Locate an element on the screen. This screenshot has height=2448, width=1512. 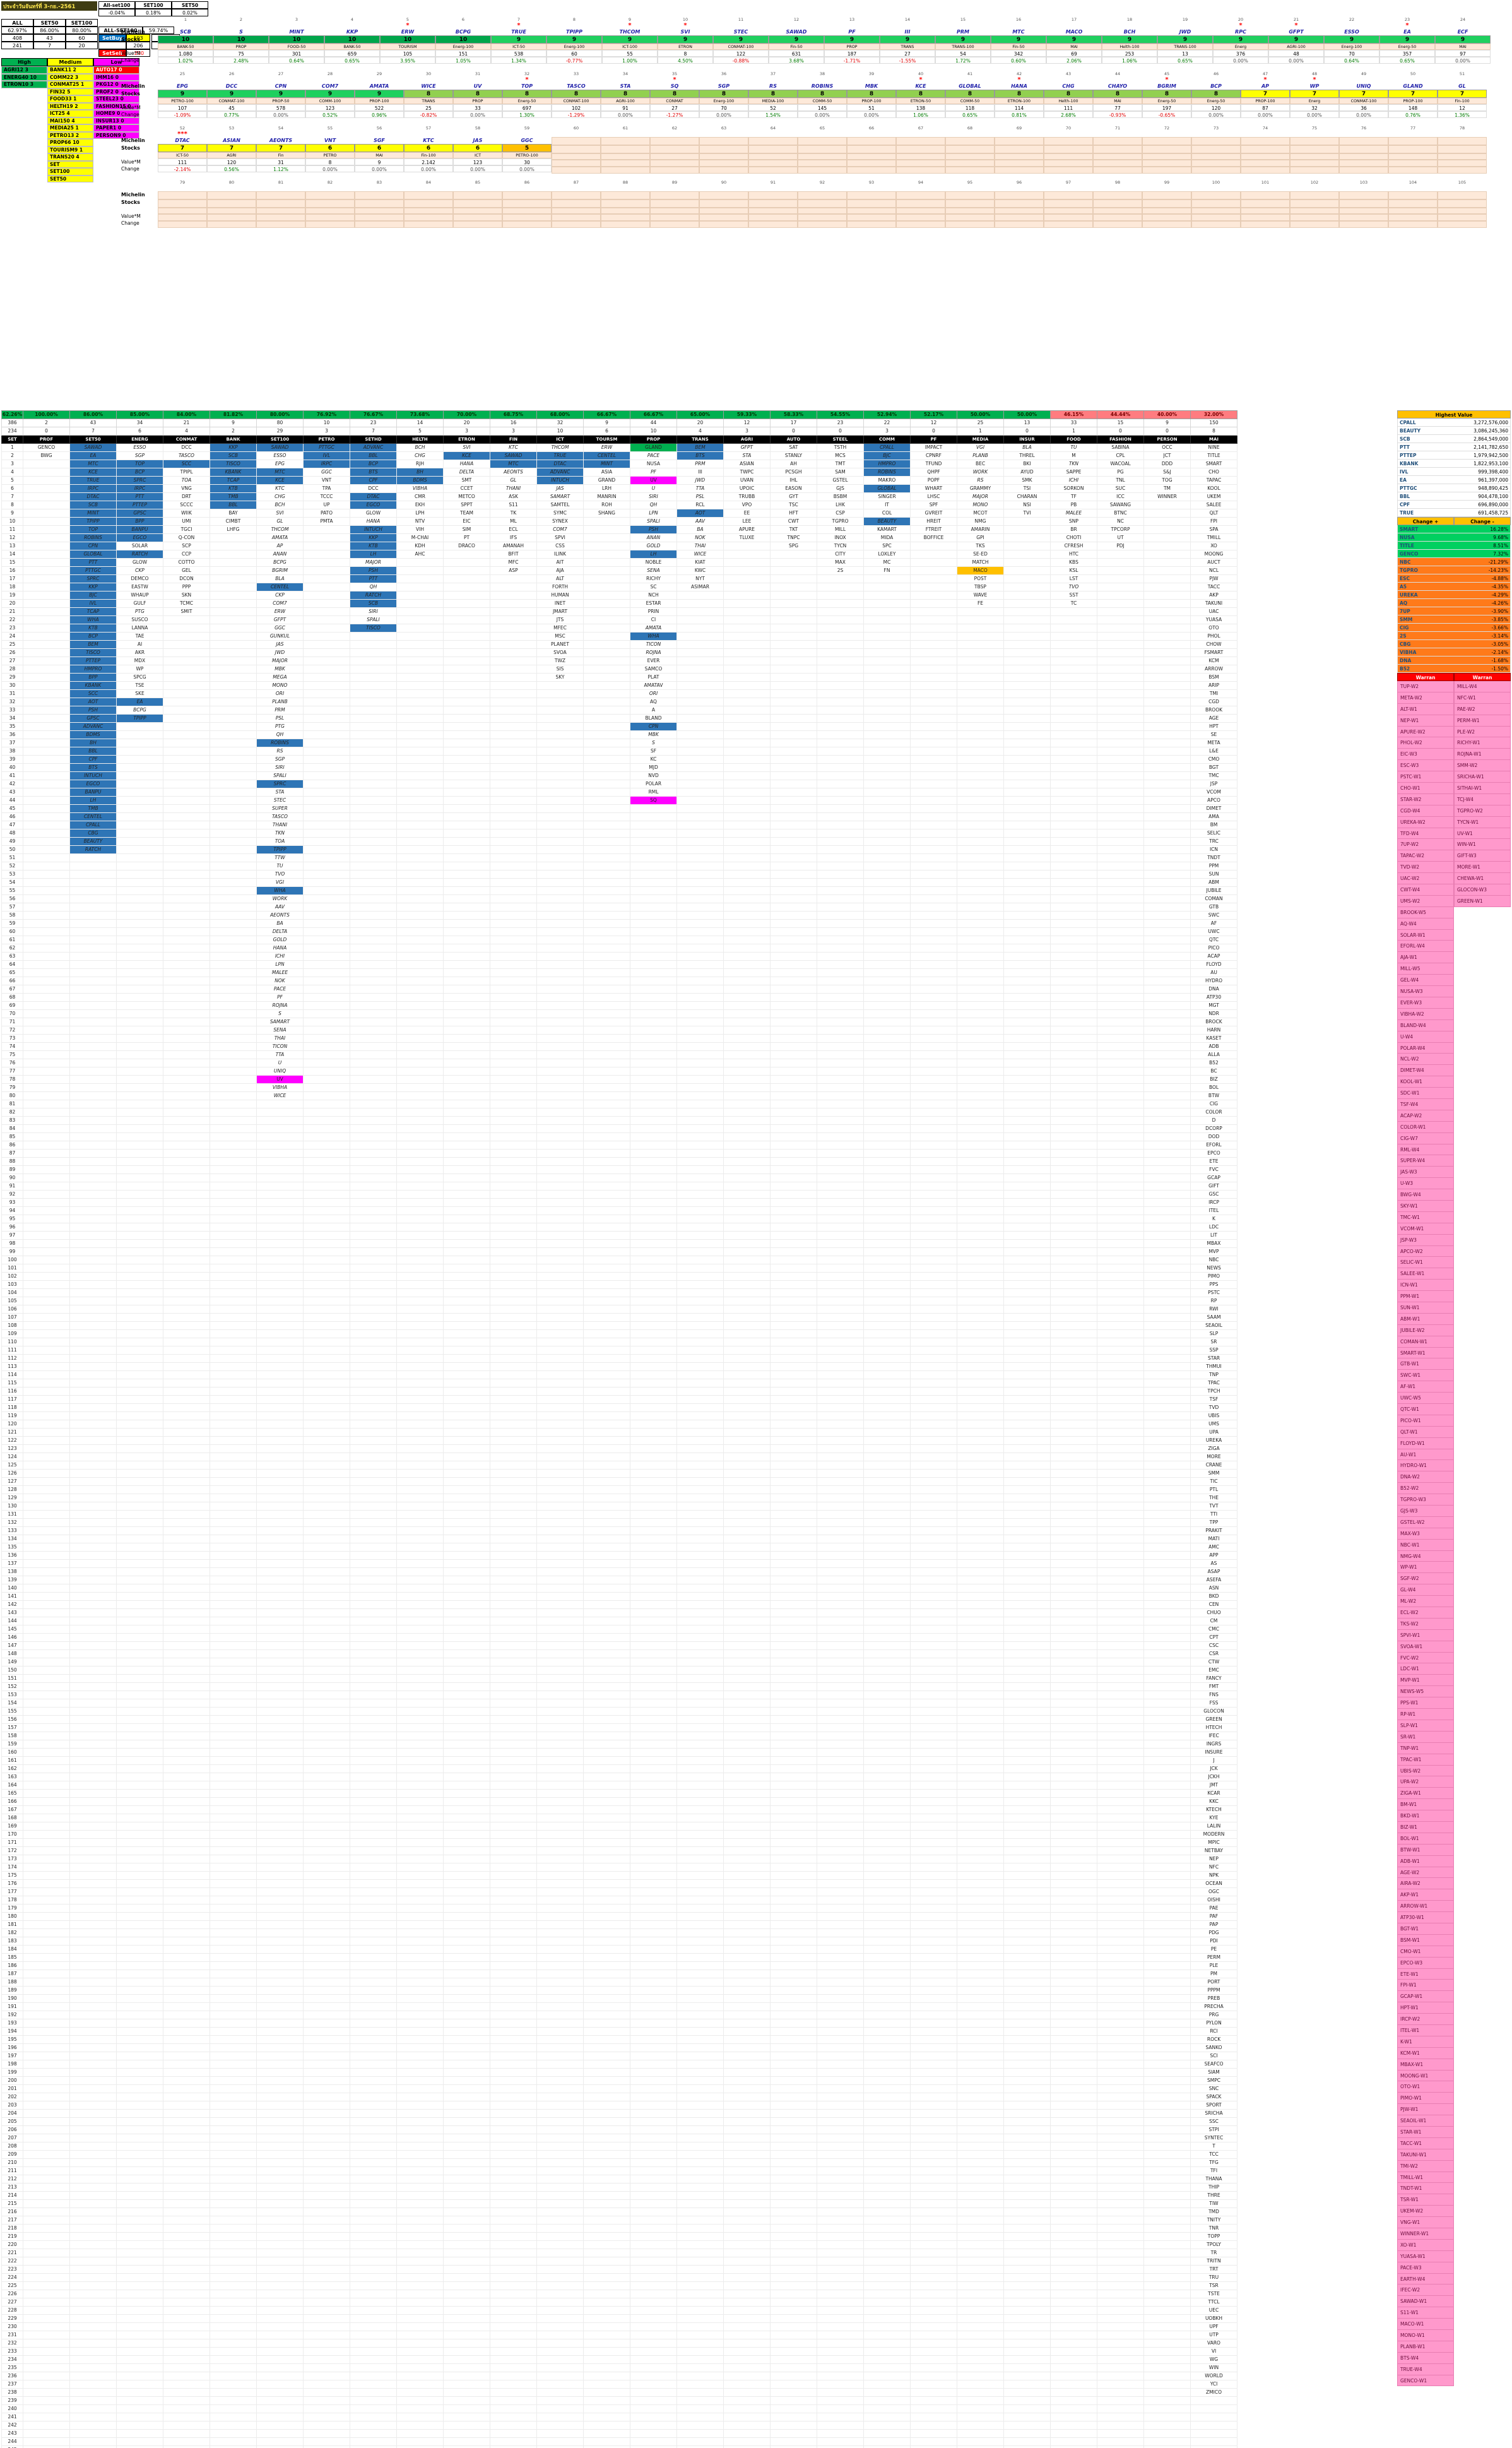
ticker-cell: ZIGA is located at coordinates (1213, 1448).